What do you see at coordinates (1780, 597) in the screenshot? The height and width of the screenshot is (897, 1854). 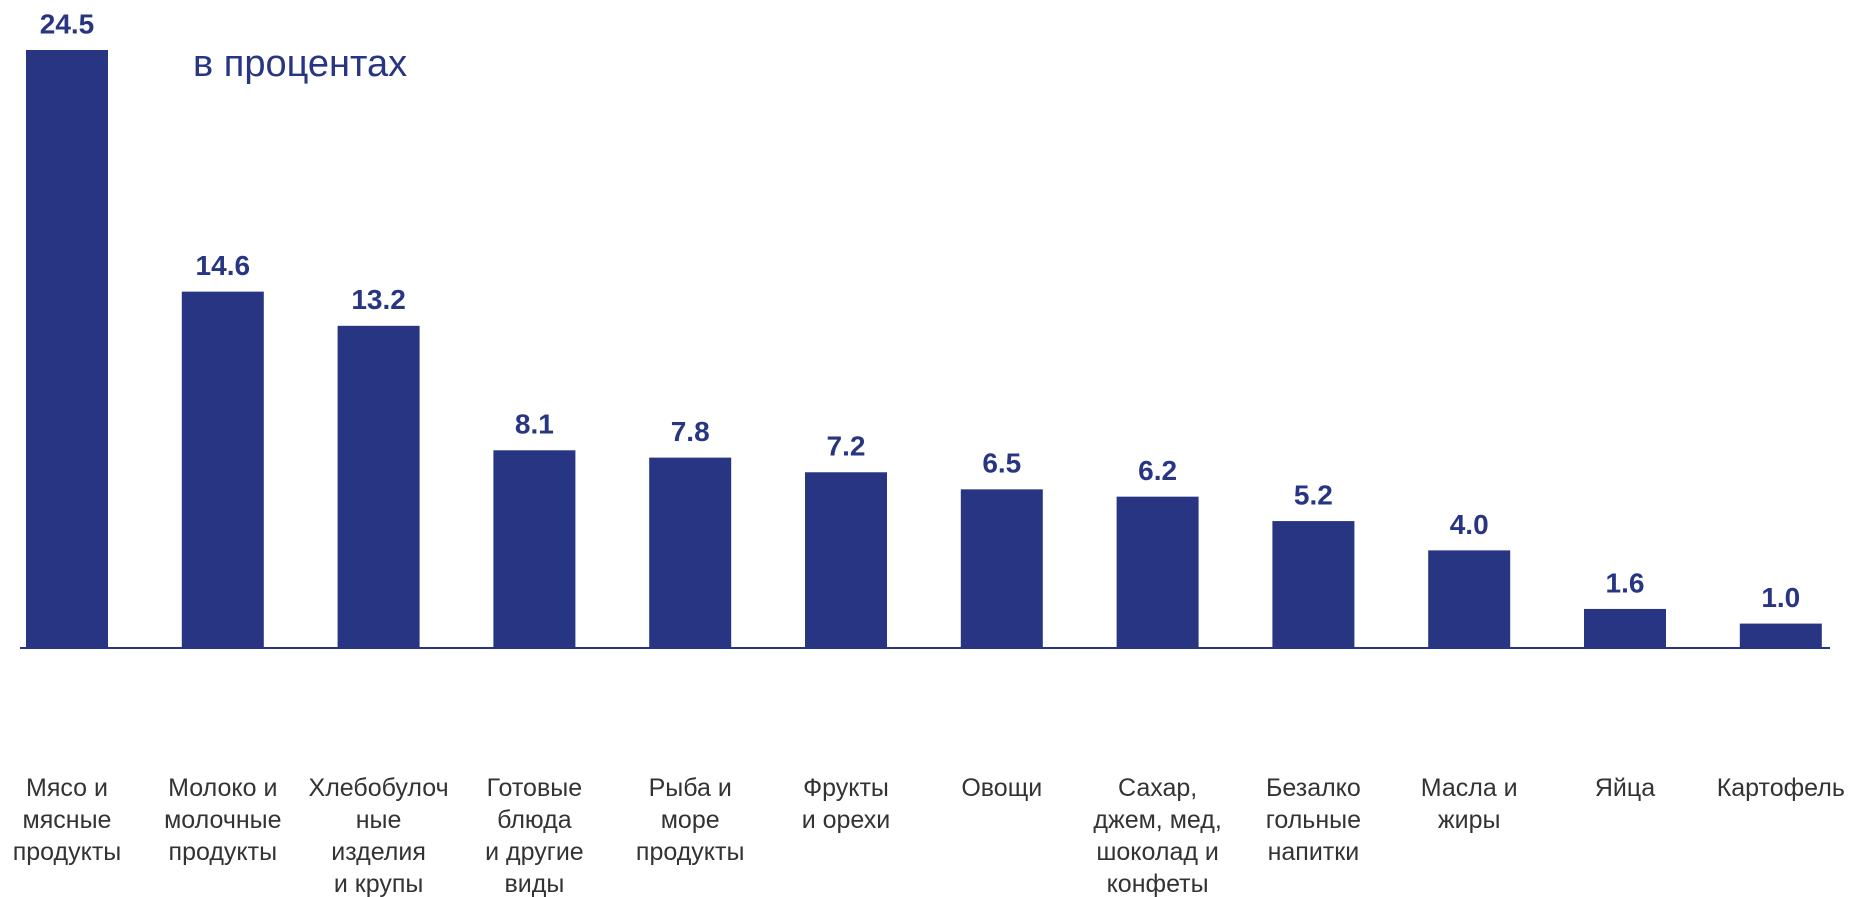 I see `value-label: 1.0` at bounding box center [1780, 597].